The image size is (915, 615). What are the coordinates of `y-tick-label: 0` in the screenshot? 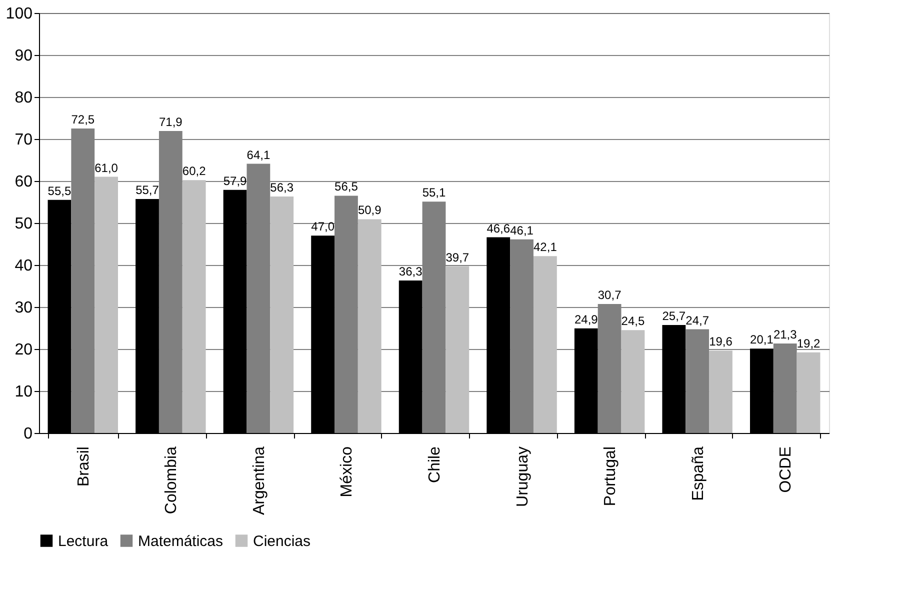 It's located at (28, 434).